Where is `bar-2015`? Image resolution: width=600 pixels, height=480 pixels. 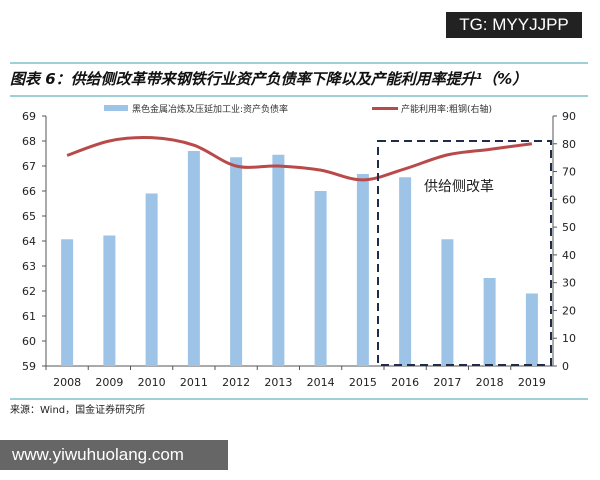 bar-2015 is located at coordinates (362, 270).